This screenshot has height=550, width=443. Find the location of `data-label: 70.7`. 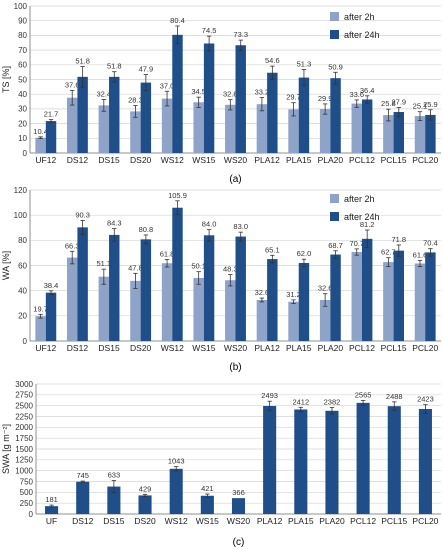

data-label: 70.7 is located at coordinates (356, 243).